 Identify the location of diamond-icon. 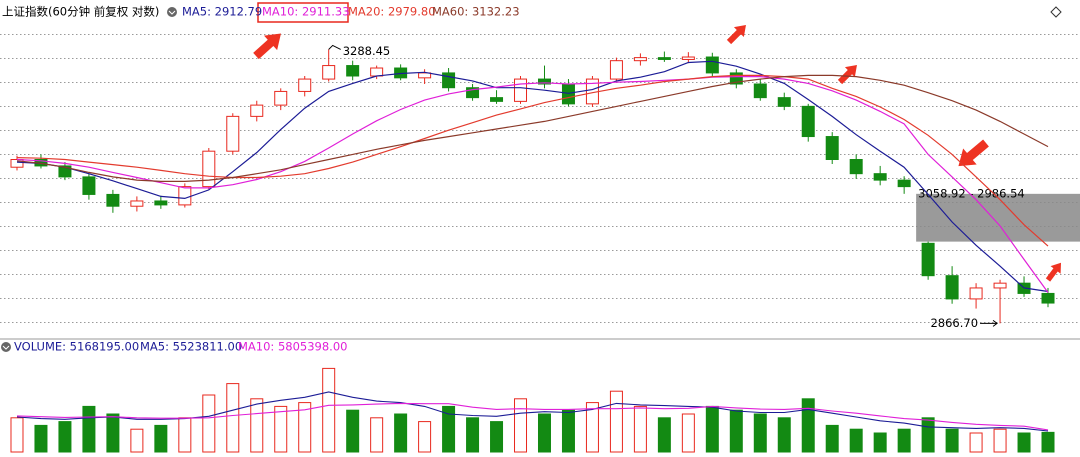
(1056, 12).